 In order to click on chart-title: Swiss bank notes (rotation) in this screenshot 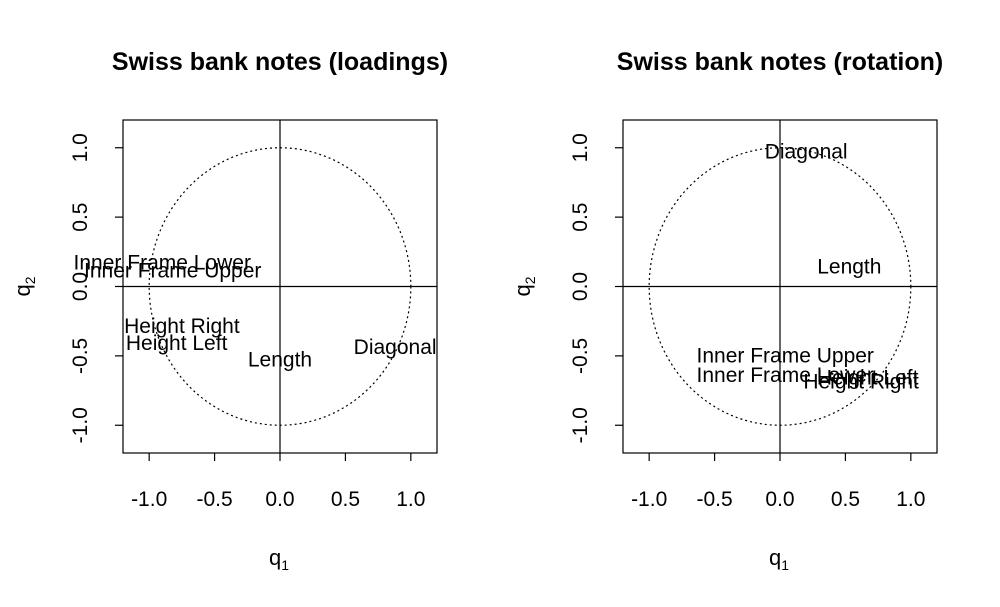, I will do `click(780, 62)`.